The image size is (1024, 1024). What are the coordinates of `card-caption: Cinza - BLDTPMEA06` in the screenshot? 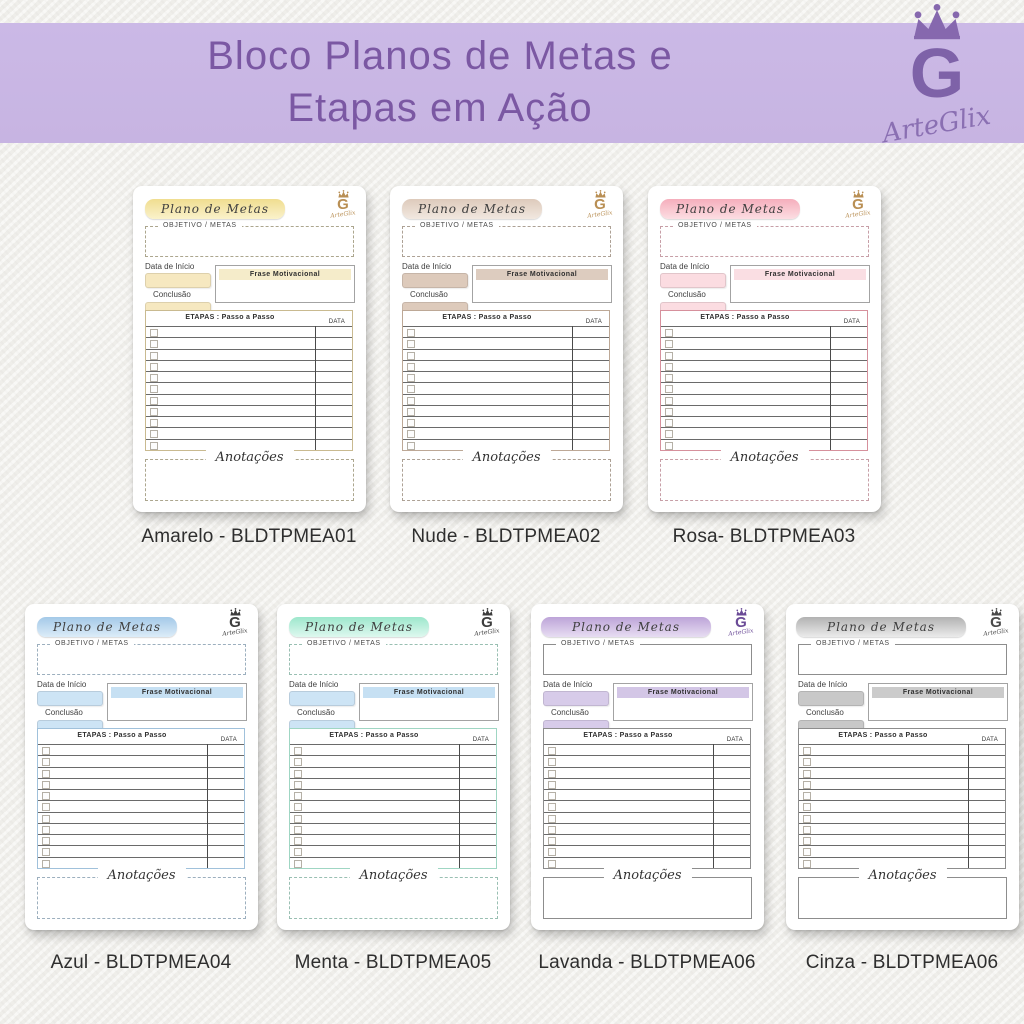 It's located at (902, 962).